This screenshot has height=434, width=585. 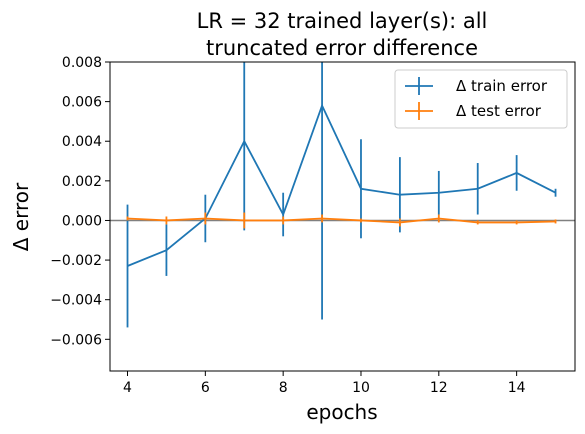 I want to click on legend-label-test: Δ test error, so click(x=499, y=111).